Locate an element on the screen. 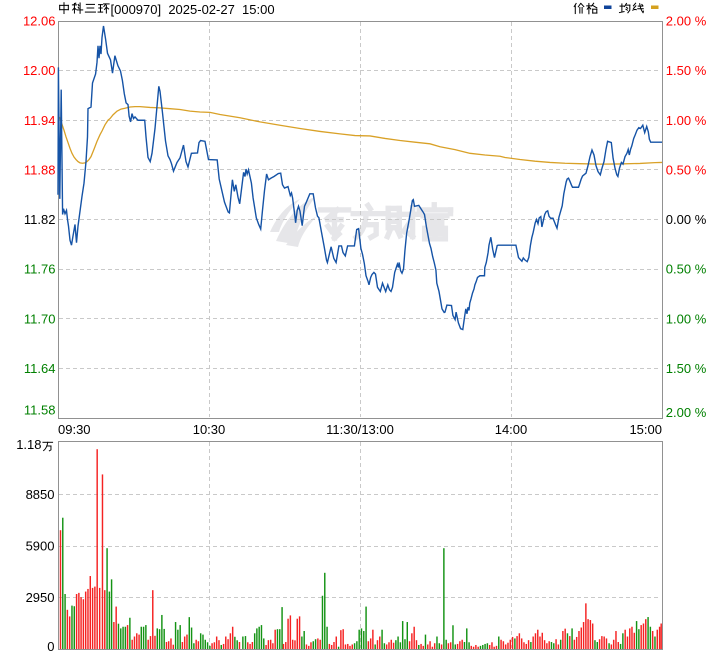 This screenshot has width=720, height=660. svg-text: [000970] 2025-02-27 15:00 is located at coordinates (193, 9).